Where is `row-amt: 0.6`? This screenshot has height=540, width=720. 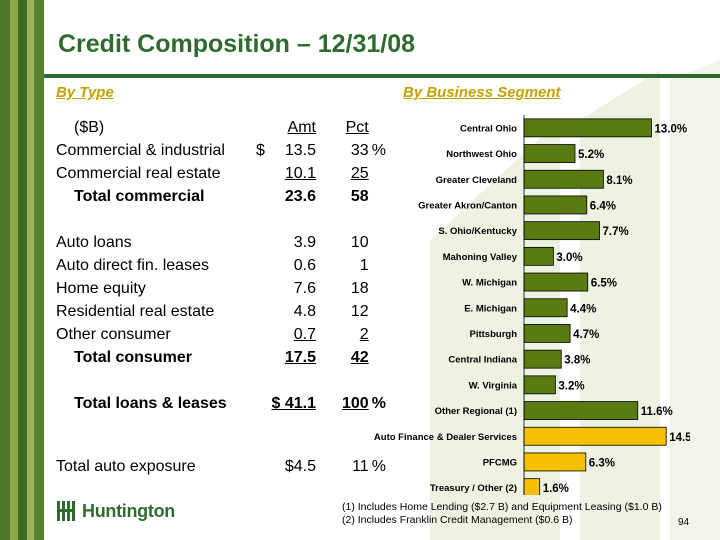 row-amt: 0.6 is located at coordinates (304, 265).